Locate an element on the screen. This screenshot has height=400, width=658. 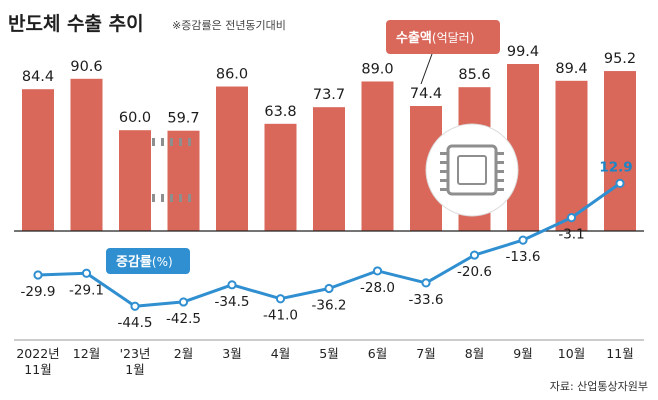
bar-value-label: 89.4 is located at coordinates (571, 69).